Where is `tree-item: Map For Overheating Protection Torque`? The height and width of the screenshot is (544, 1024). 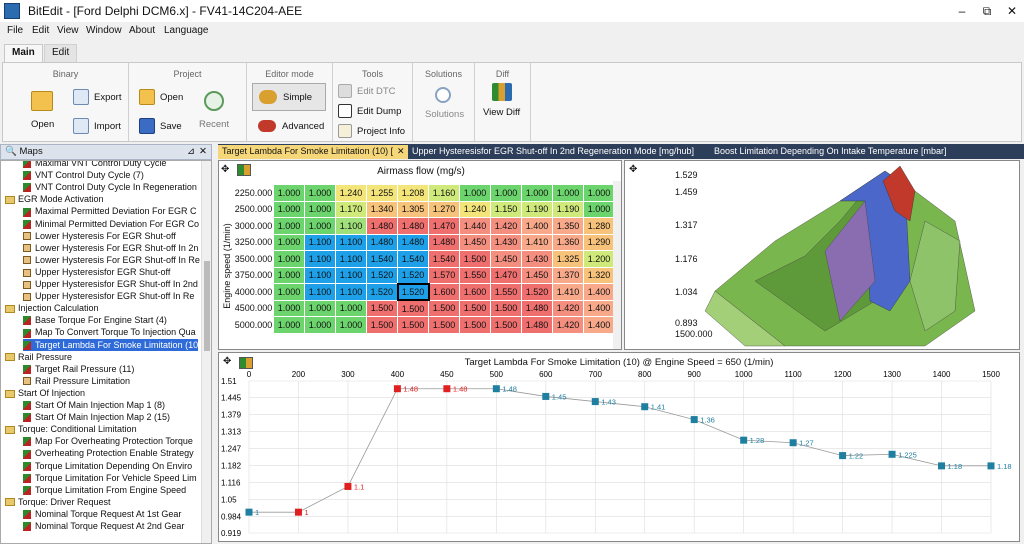 tree-item: Map For Overheating Protection Torque is located at coordinates (108, 441).